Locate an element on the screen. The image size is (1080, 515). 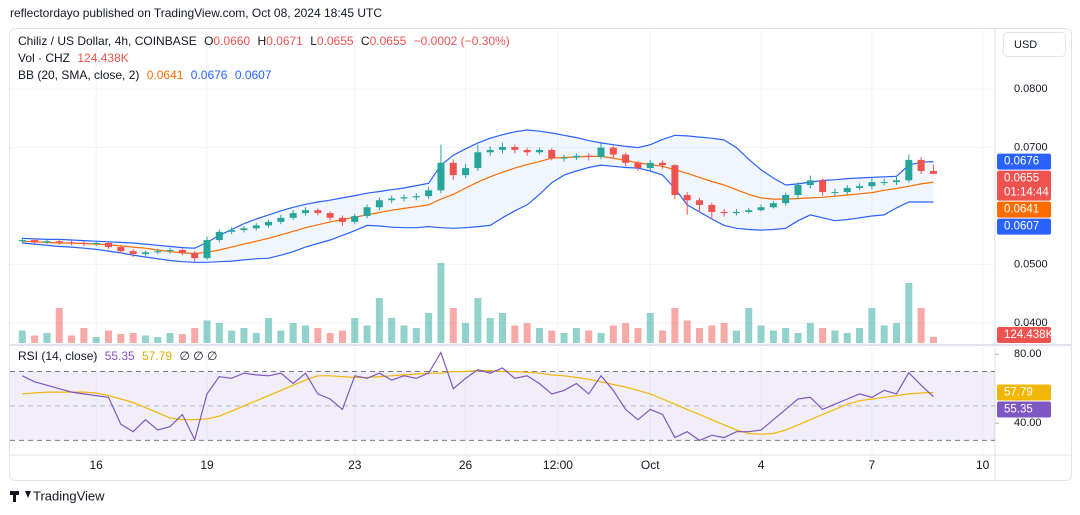
bb-lower-value: 0.0607 is located at coordinates (253, 75).